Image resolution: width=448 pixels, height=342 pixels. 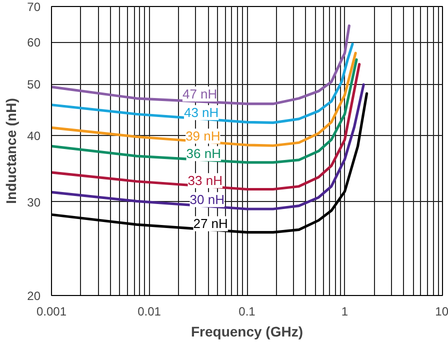 I want to click on y-axis-title: Inductance (nH), so click(x=11, y=151).